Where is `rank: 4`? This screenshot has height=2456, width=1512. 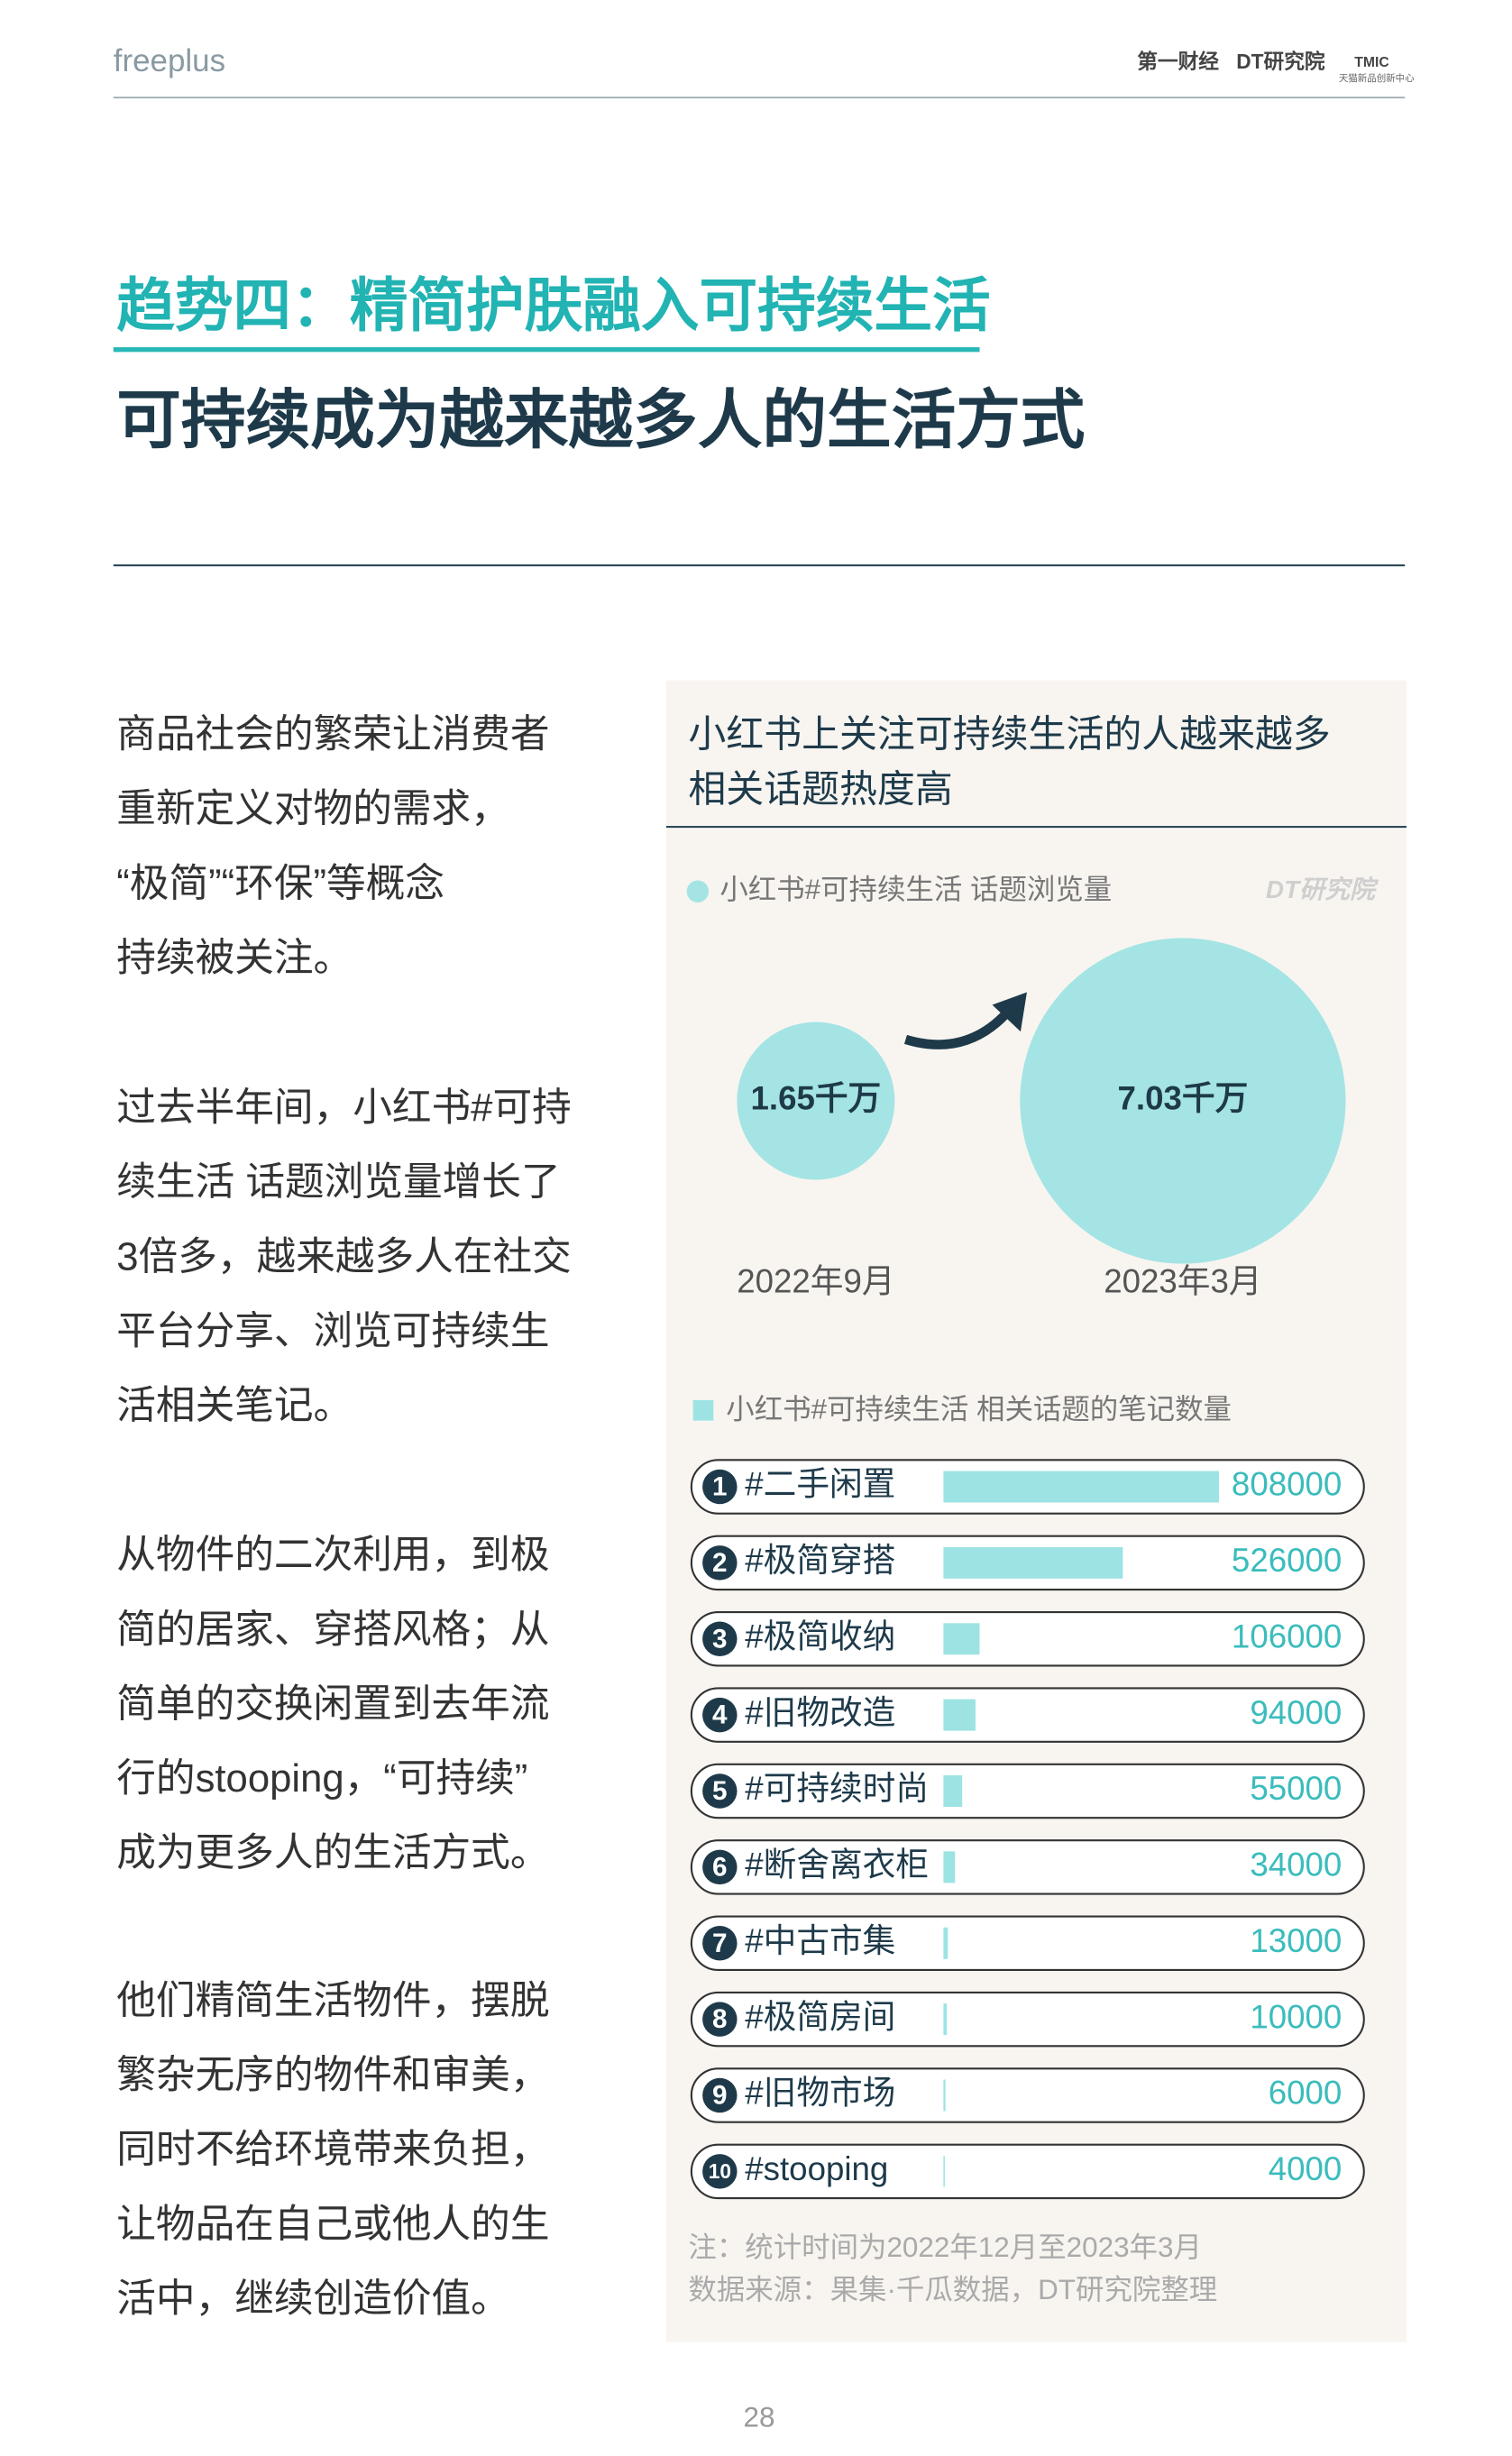
rank: 4 is located at coordinates (720, 1715).